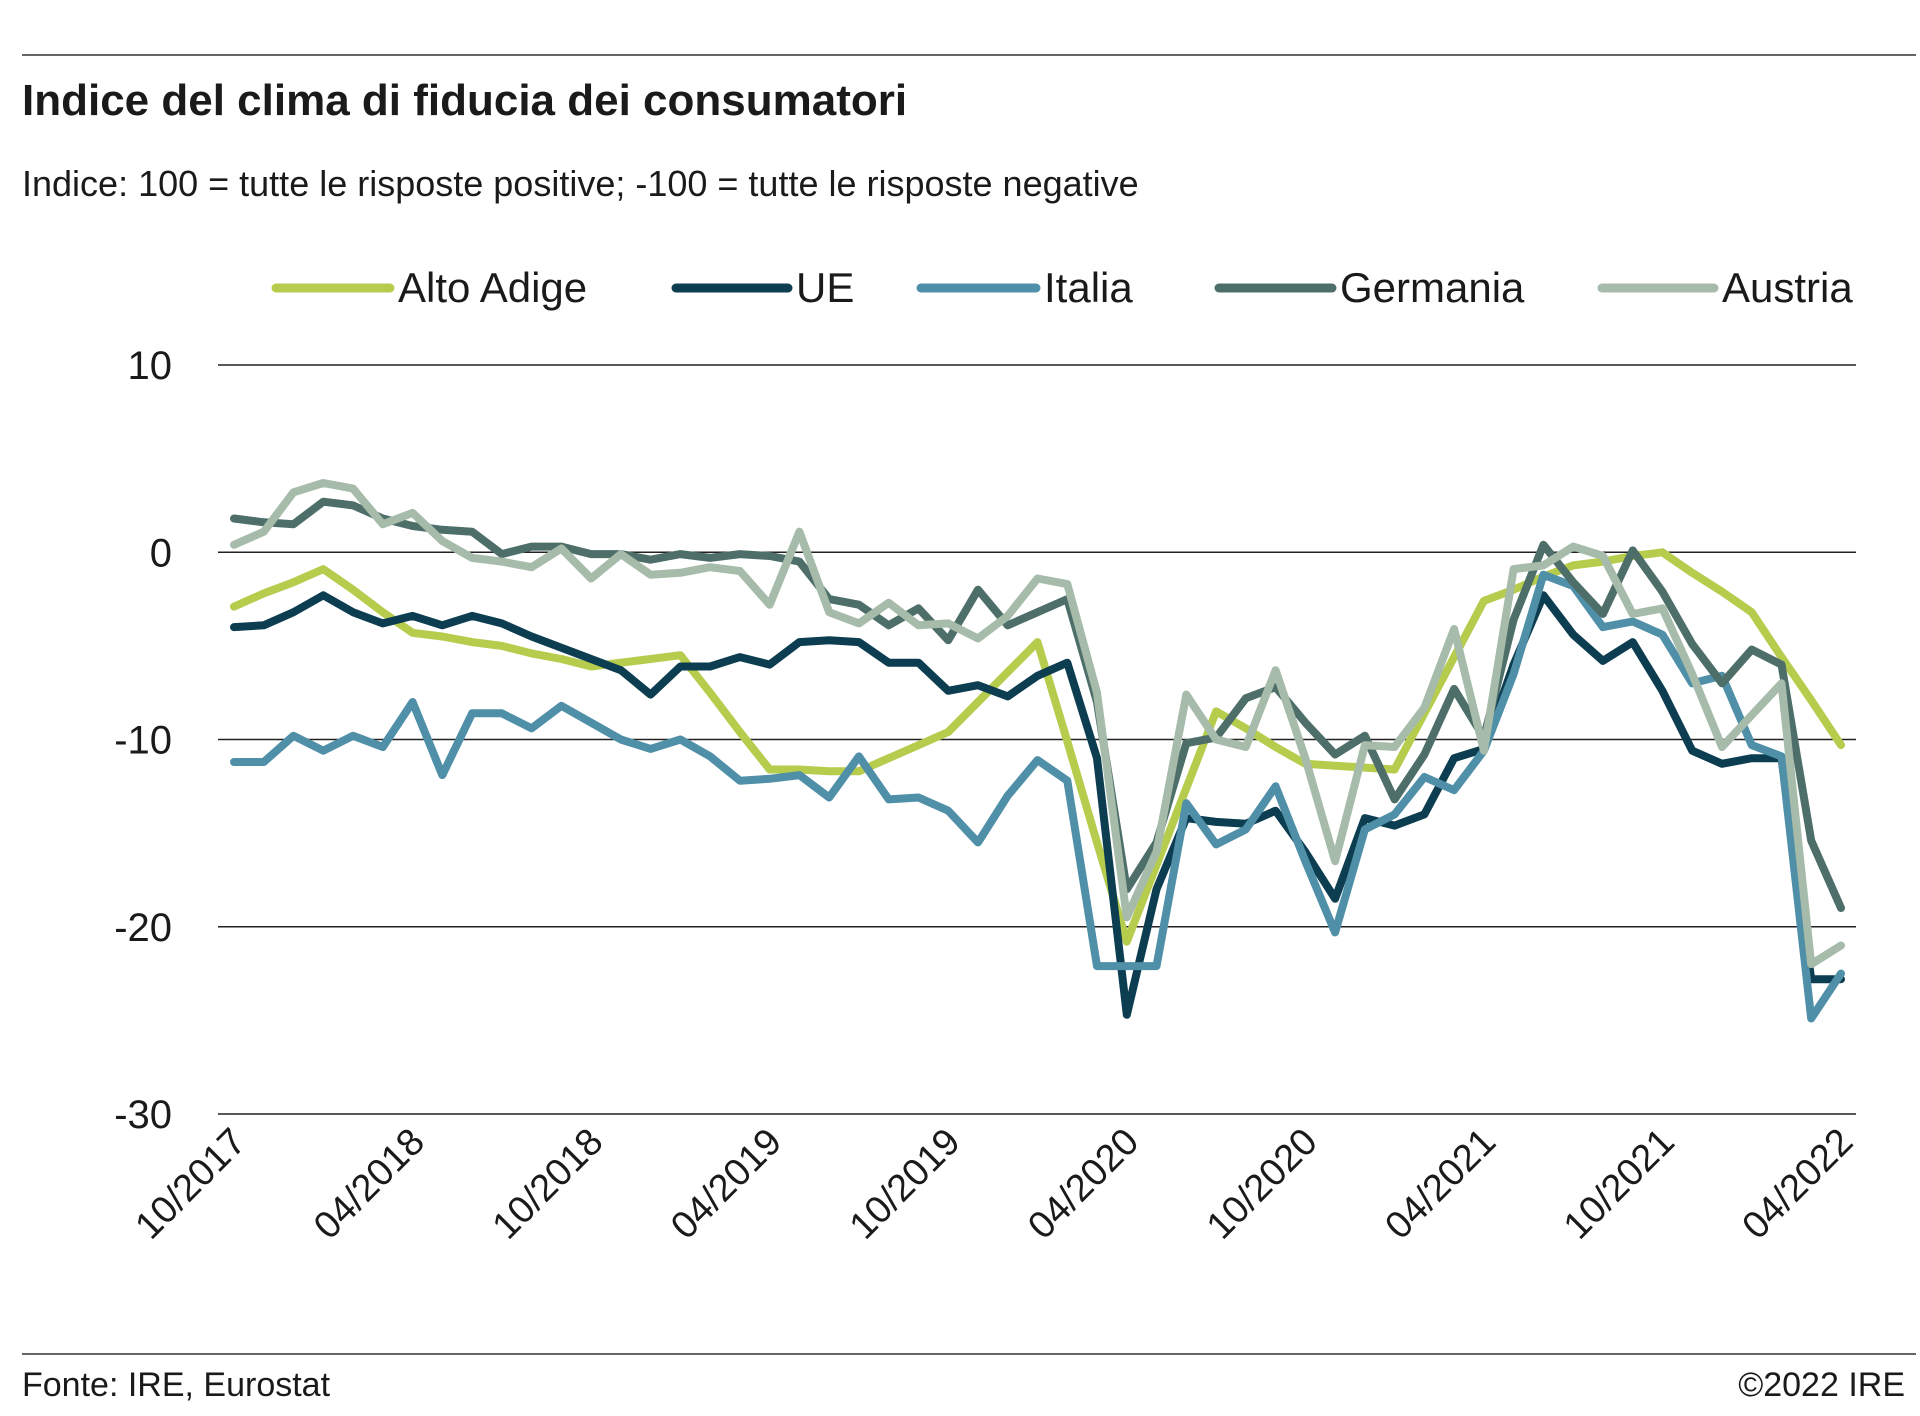 This screenshot has height=1416, width=1920. What do you see at coordinates (825, 287) in the screenshot?
I see `legend-label: UE` at bounding box center [825, 287].